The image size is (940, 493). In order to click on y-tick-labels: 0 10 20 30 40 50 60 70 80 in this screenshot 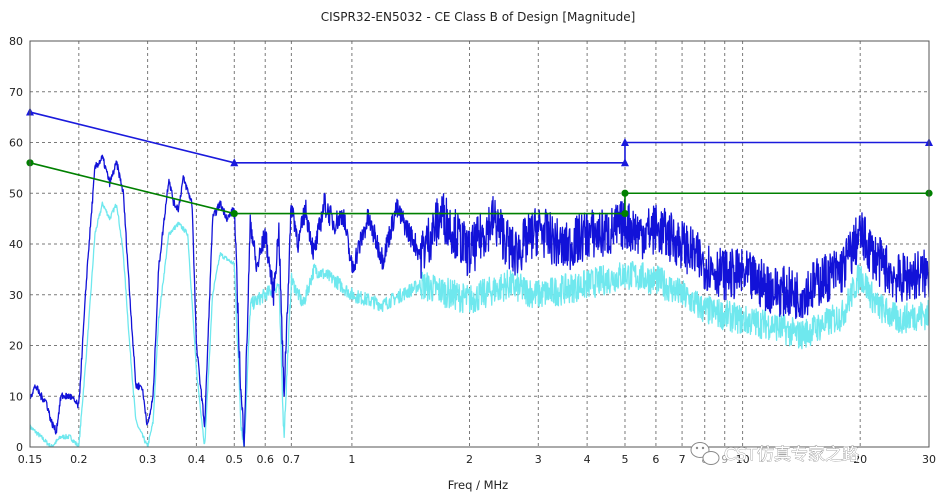, I will do `click(16, 244)`.